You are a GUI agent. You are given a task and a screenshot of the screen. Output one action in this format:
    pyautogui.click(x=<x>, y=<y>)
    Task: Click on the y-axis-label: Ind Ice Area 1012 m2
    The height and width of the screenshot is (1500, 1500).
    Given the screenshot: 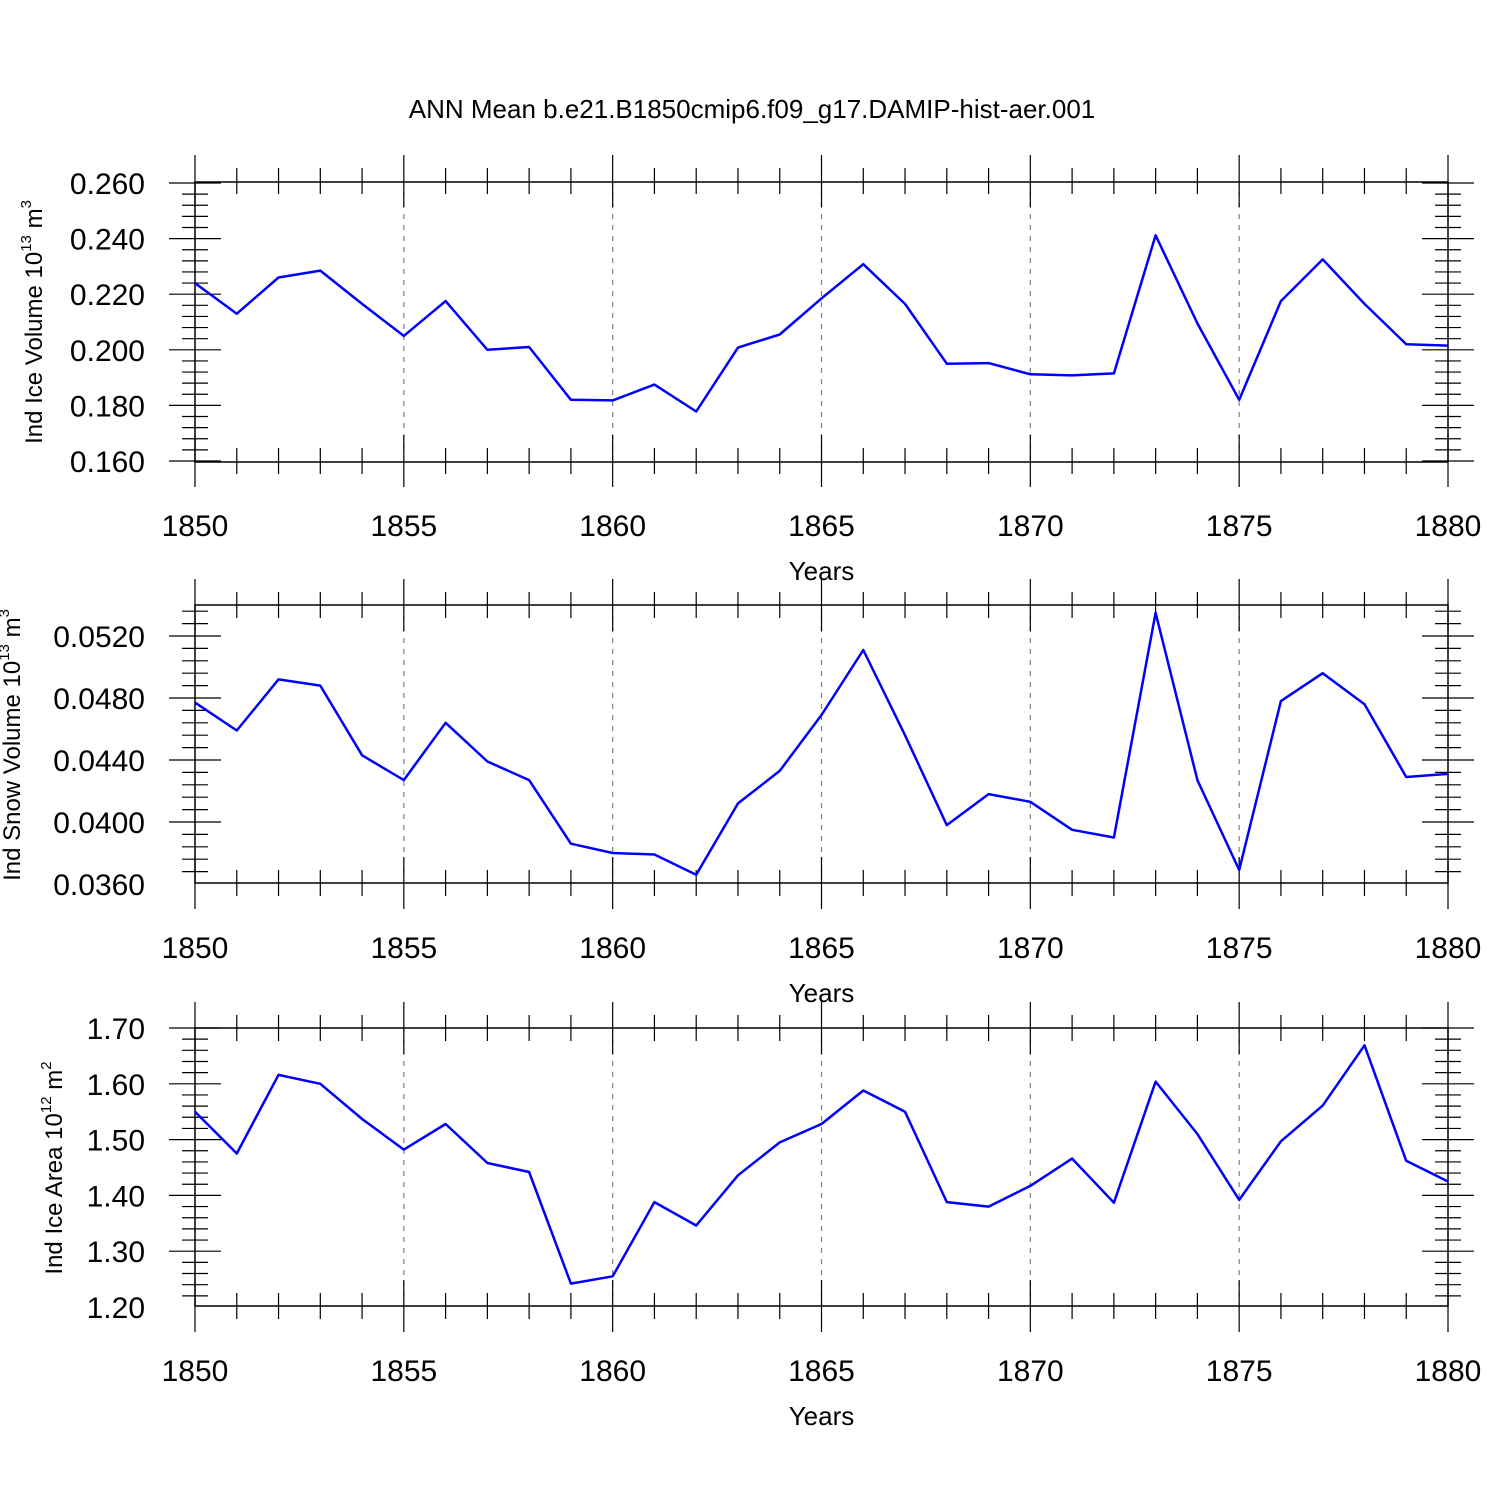 What is the action you would take?
    pyautogui.click(x=53, y=1167)
    